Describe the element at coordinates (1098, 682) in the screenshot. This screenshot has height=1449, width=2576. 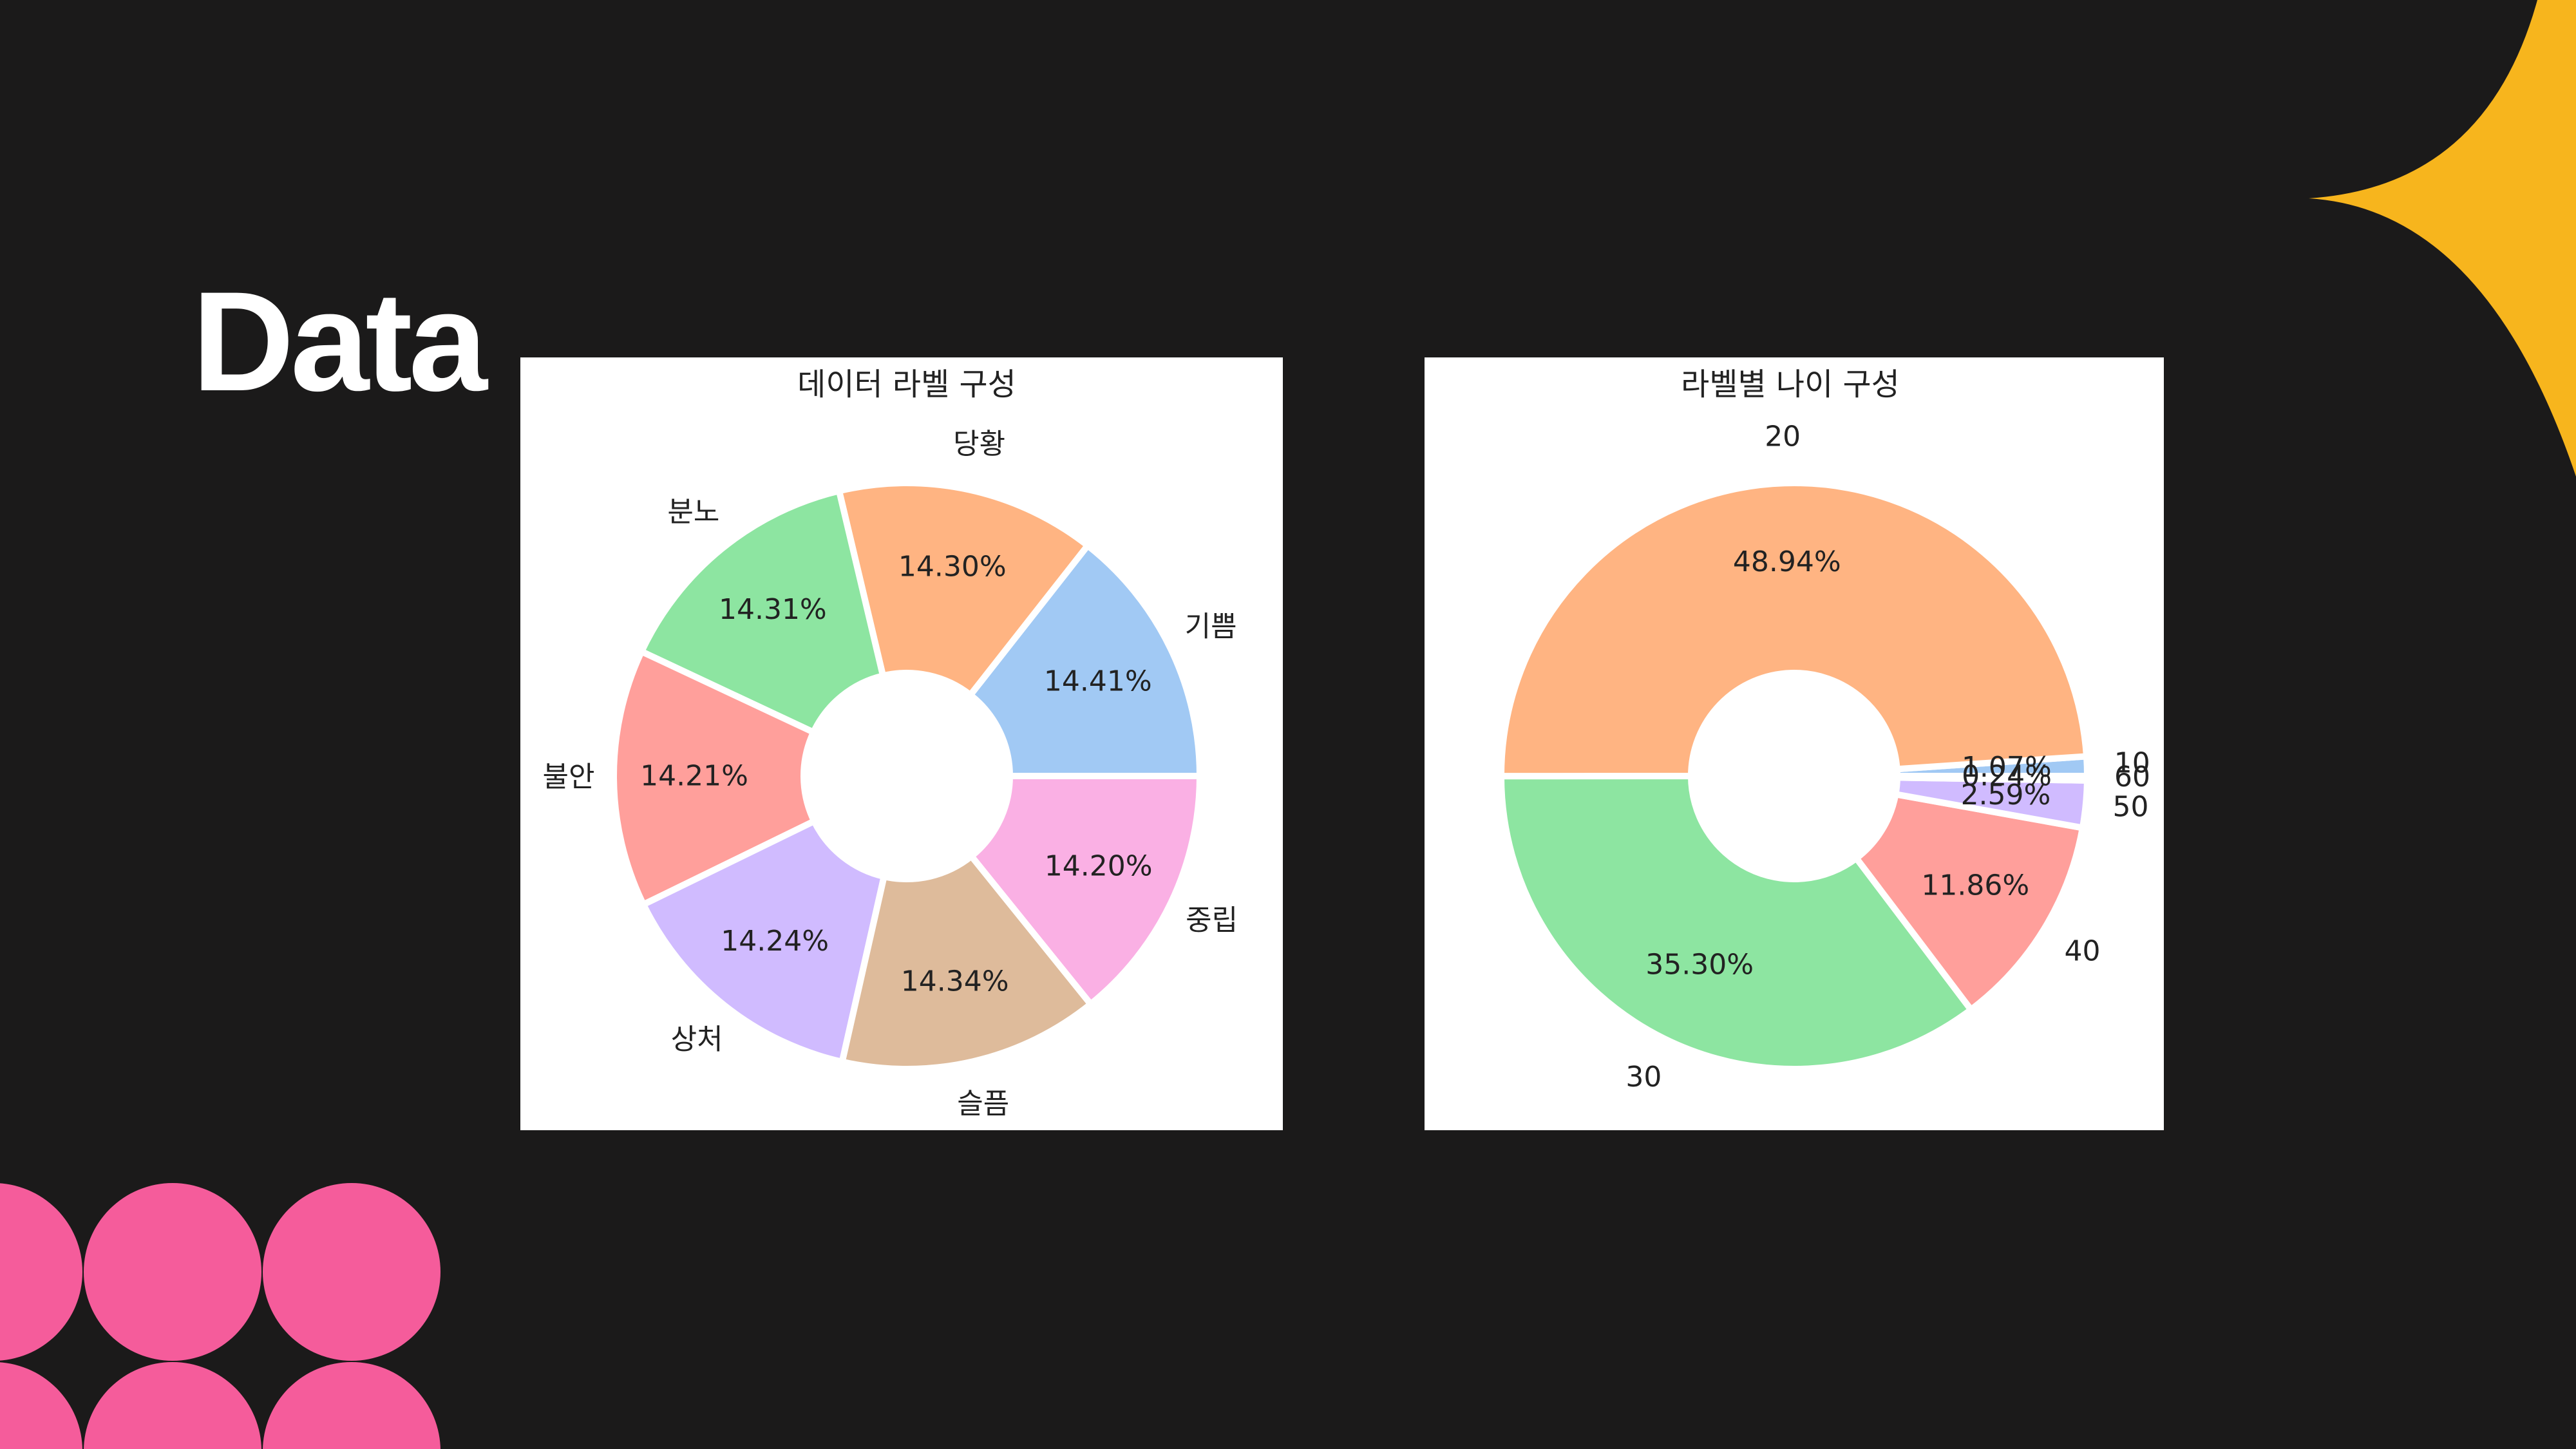
I see `value-label-기쁨: 14.41%` at that location.